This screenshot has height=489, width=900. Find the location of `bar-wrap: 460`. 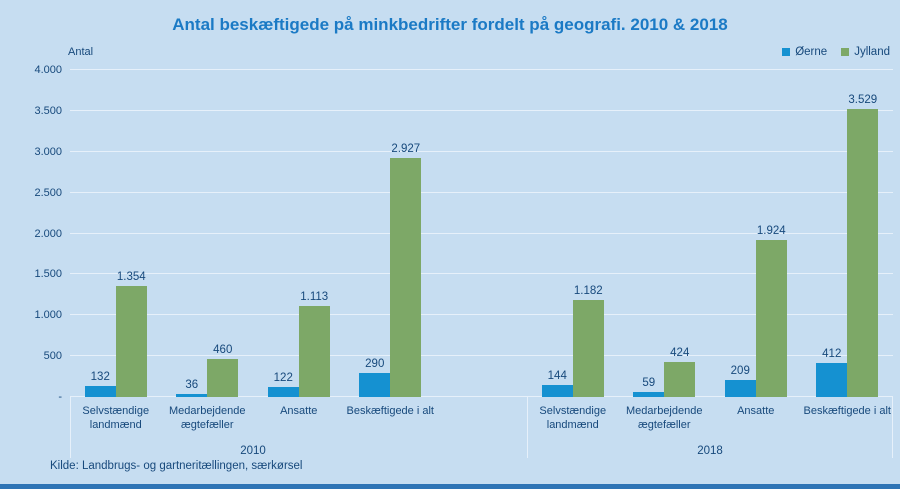

bar-wrap: 460 is located at coordinates (223, 233).